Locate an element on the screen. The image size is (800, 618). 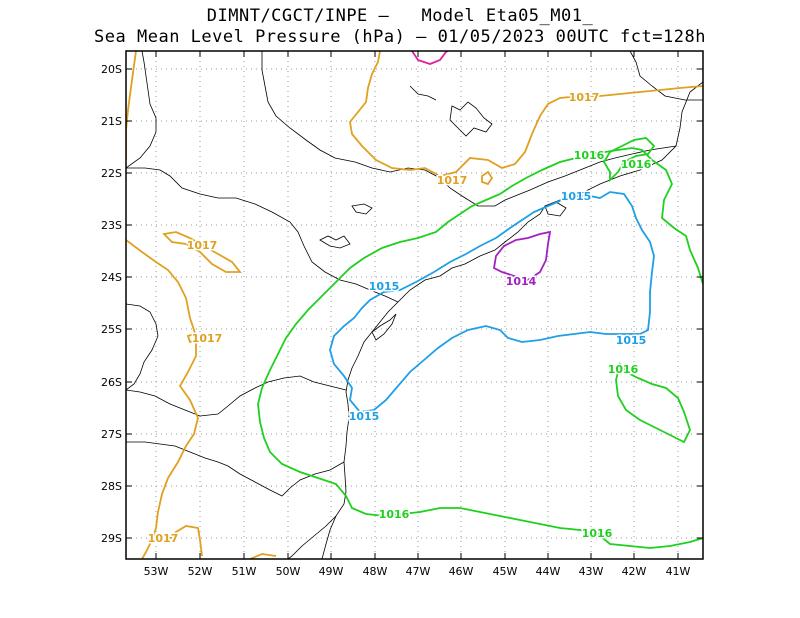
contour-1015-coastal is located at coordinates (492, 302).